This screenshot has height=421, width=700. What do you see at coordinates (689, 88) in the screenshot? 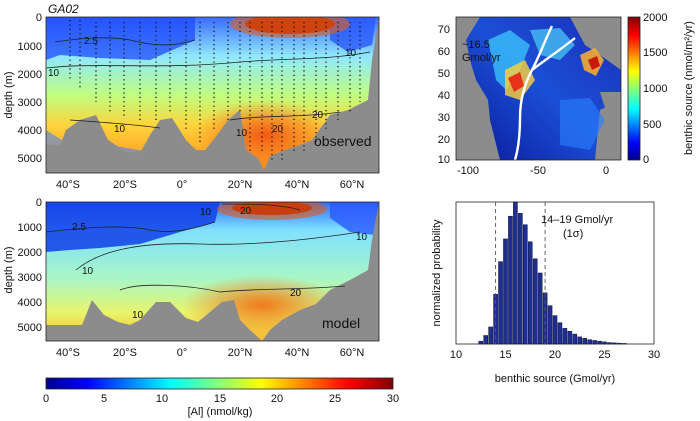
I see `map-colorbar-label: benthic source (nmol/m²/yr)` at bounding box center [689, 88].